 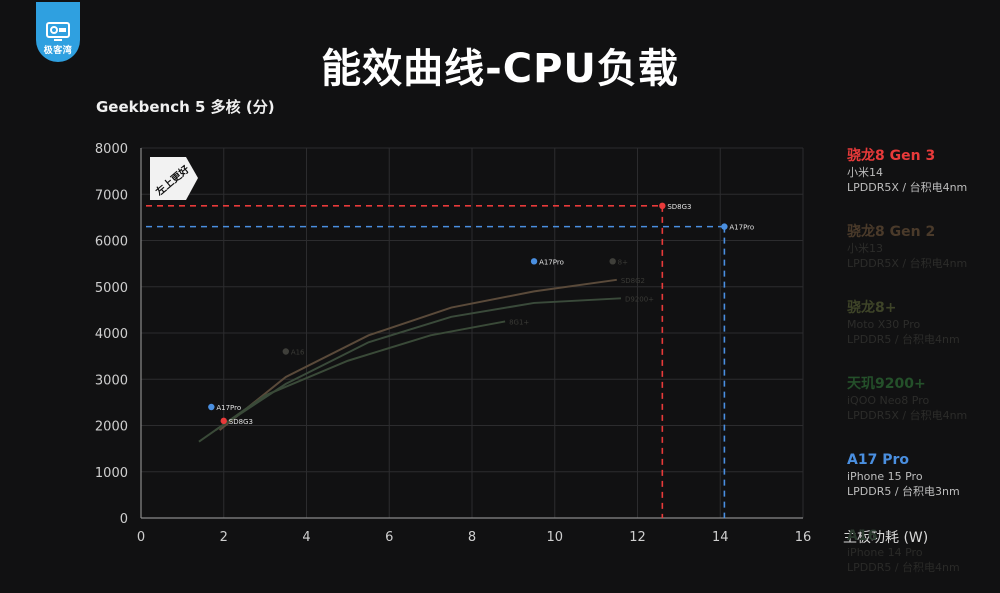 What do you see at coordinates (224, 537) in the screenshot?
I see `x-tick-label: 2` at bounding box center [224, 537].